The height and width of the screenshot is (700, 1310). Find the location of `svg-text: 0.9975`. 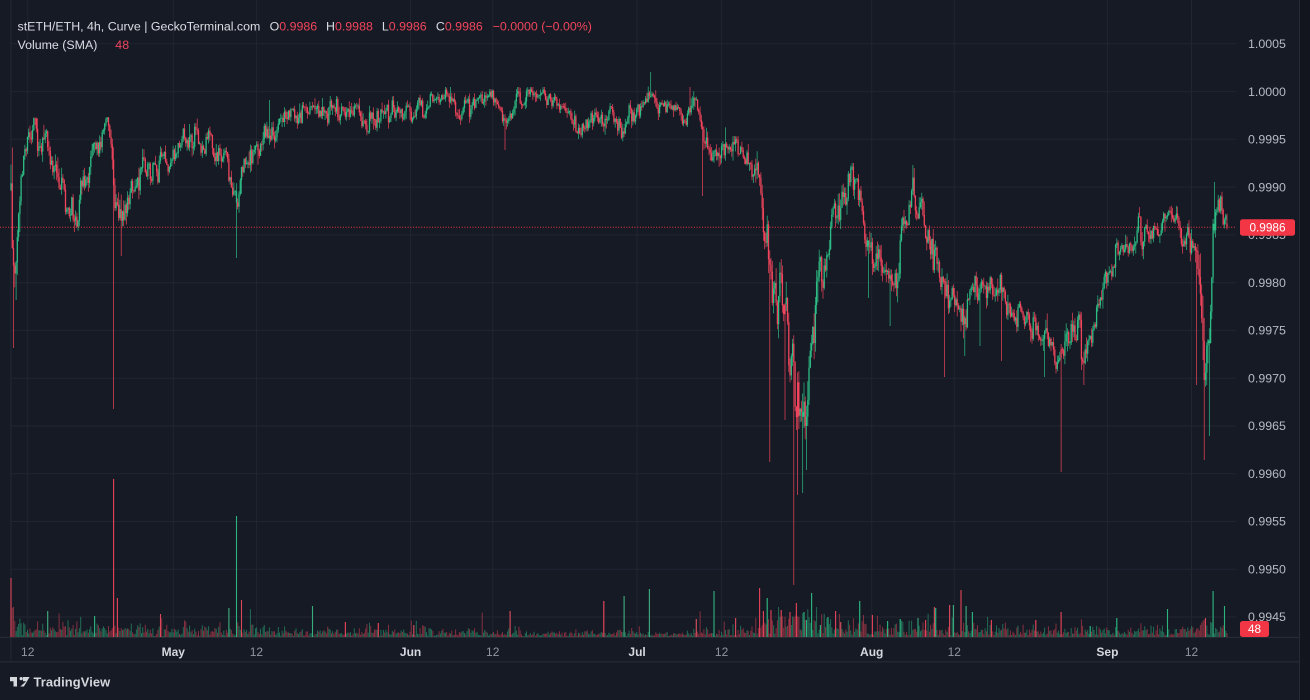

svg-text: 0.9975 is located at coordinates (1267, 331).